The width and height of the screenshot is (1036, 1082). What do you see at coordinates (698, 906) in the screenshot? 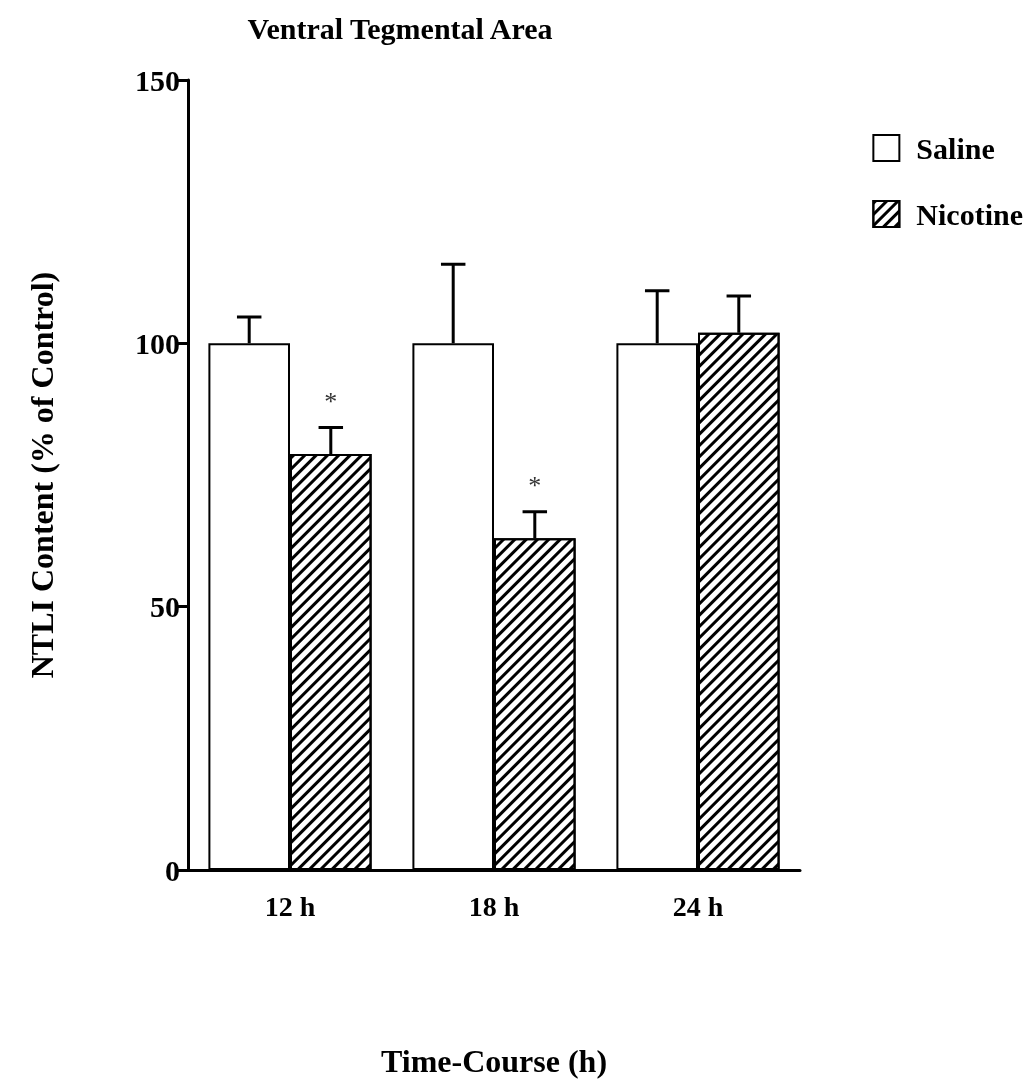
I see `x-tick-label: 24 h` at bounding box center [698, 906].